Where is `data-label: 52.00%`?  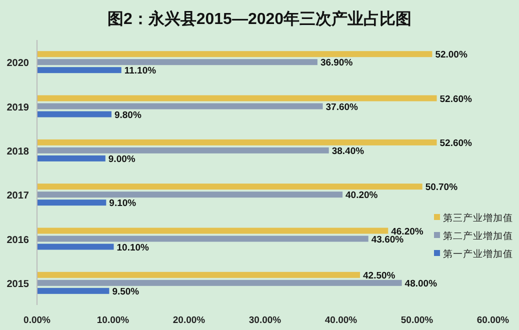 data-label: 52.00% is located at coordinates (451, 55).